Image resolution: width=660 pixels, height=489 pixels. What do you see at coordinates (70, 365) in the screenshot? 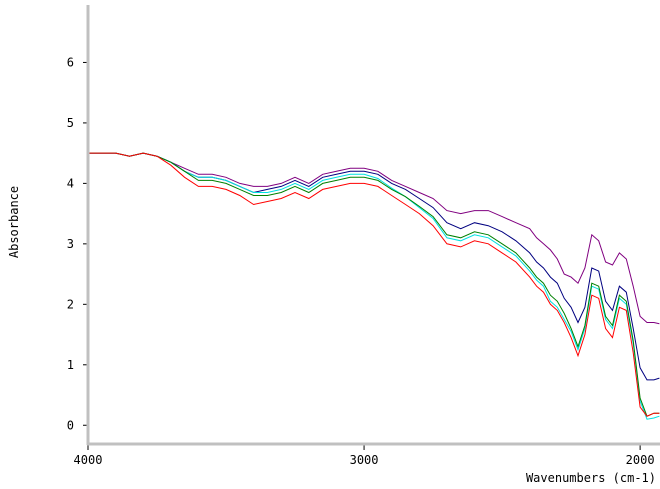
I see `y-tick-label: 1` at bounding box center [70, 365].